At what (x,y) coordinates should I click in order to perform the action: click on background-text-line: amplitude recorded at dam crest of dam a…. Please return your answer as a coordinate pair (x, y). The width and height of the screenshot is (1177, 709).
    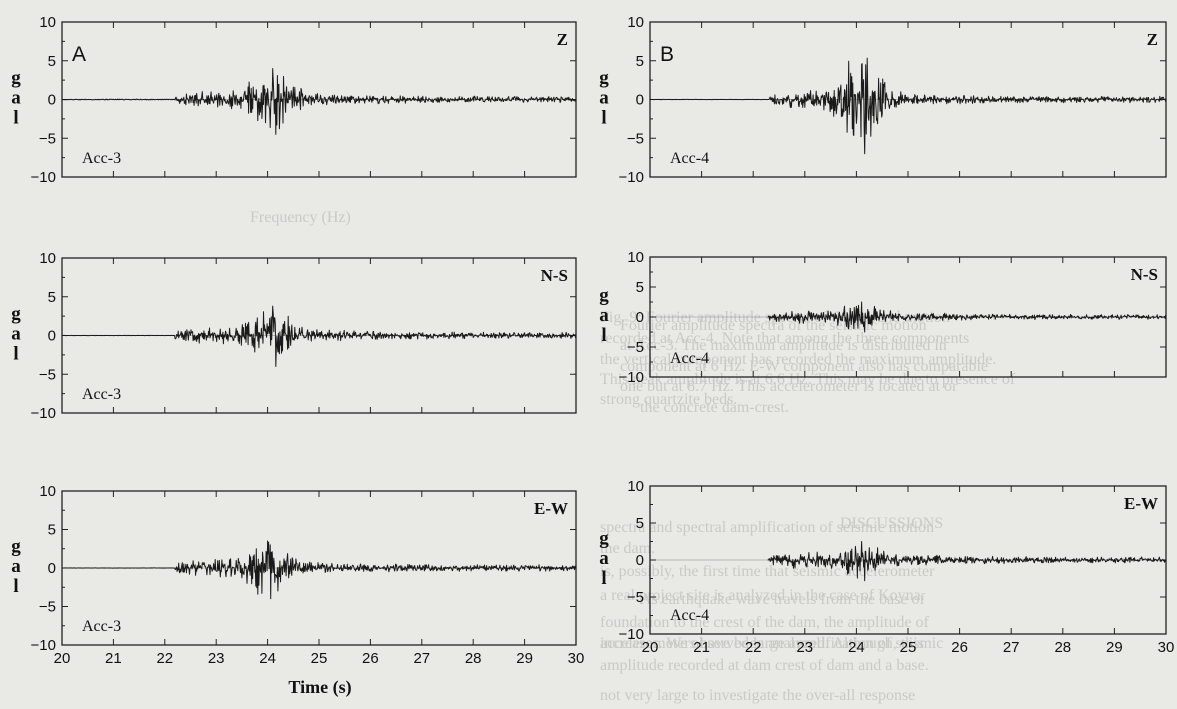
    Looking at the image, I should click on (764, 665).